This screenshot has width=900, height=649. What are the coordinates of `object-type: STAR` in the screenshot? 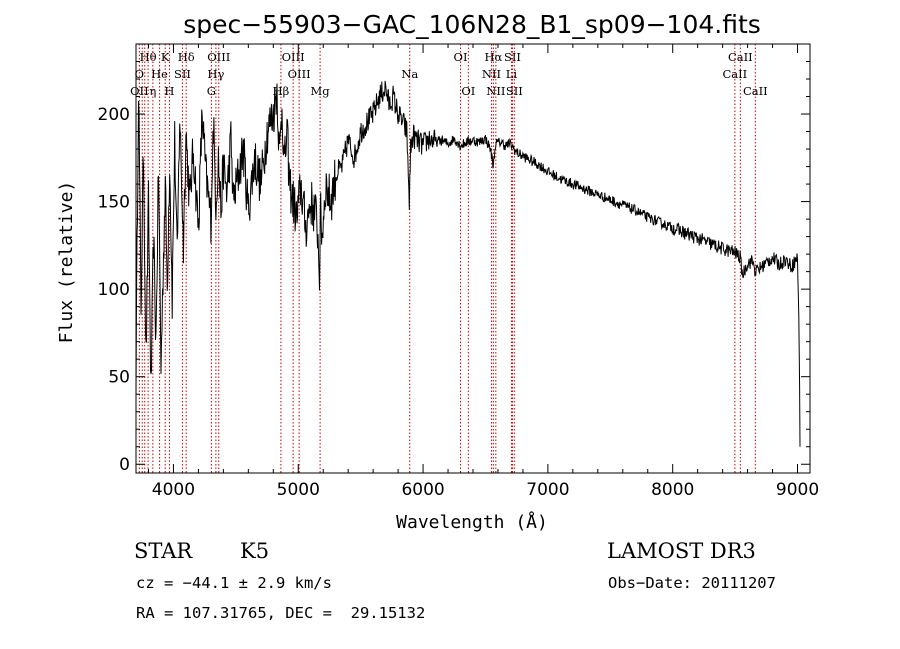 It's located at (163, 551).